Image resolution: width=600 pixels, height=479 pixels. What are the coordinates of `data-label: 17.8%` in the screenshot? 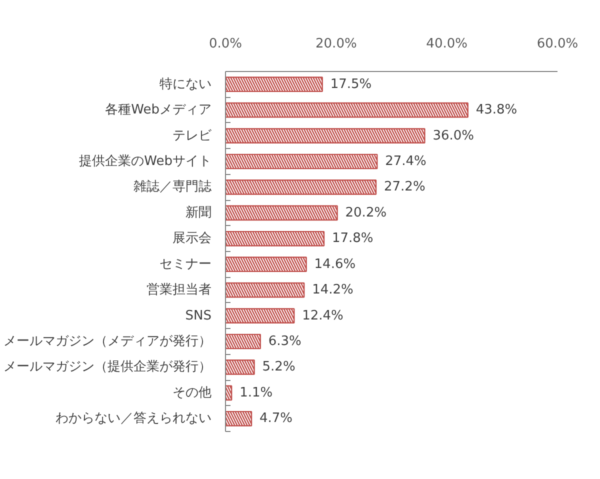 It's located at (353, 238).